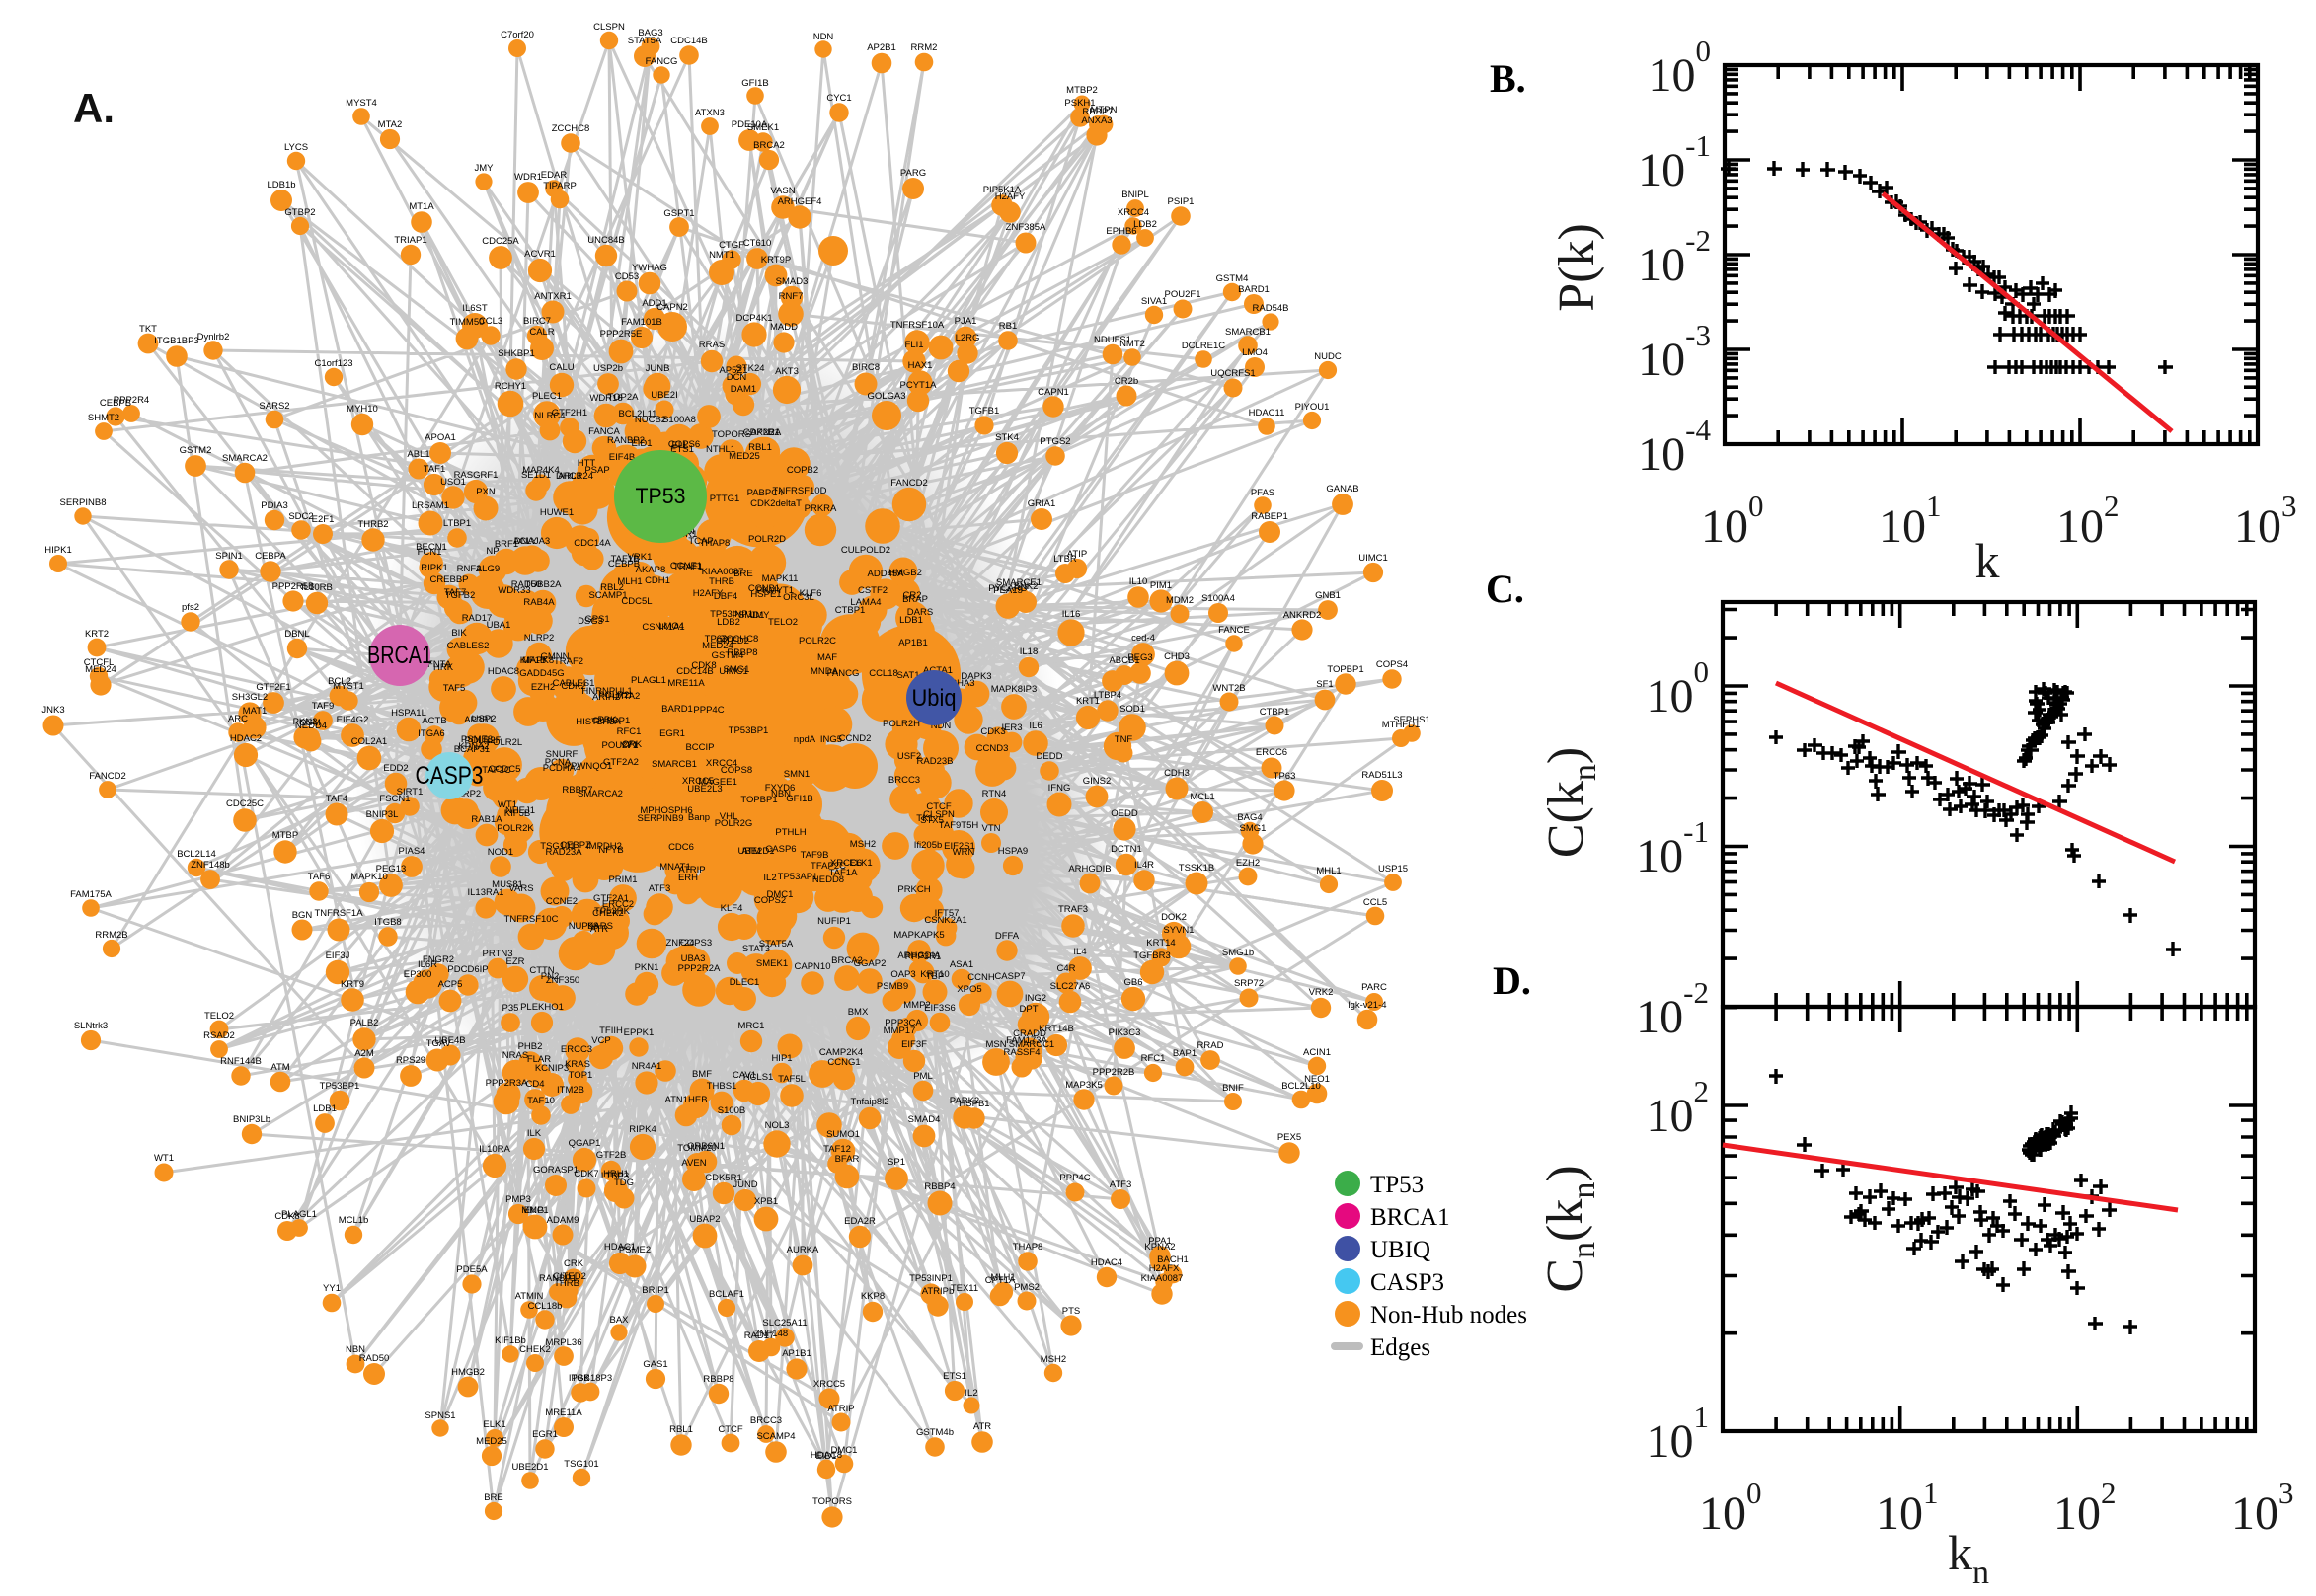 This screenshot has width=2316, height=1596. What do you see at coordinates (131, 400) in the screenshot?
I see `svg-text: PPP2R4` at bounding box center [131, 400].